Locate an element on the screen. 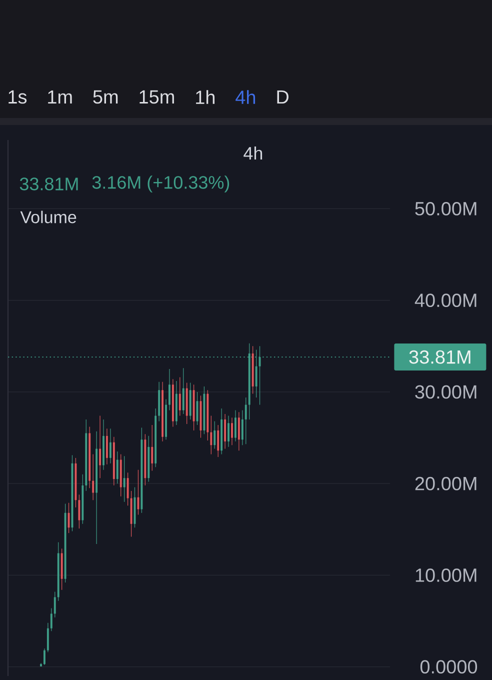 Image resolution: width=492 pixels, height=680 pixels. y-tick-label: 30.00M is located at coordinates (445, 392).